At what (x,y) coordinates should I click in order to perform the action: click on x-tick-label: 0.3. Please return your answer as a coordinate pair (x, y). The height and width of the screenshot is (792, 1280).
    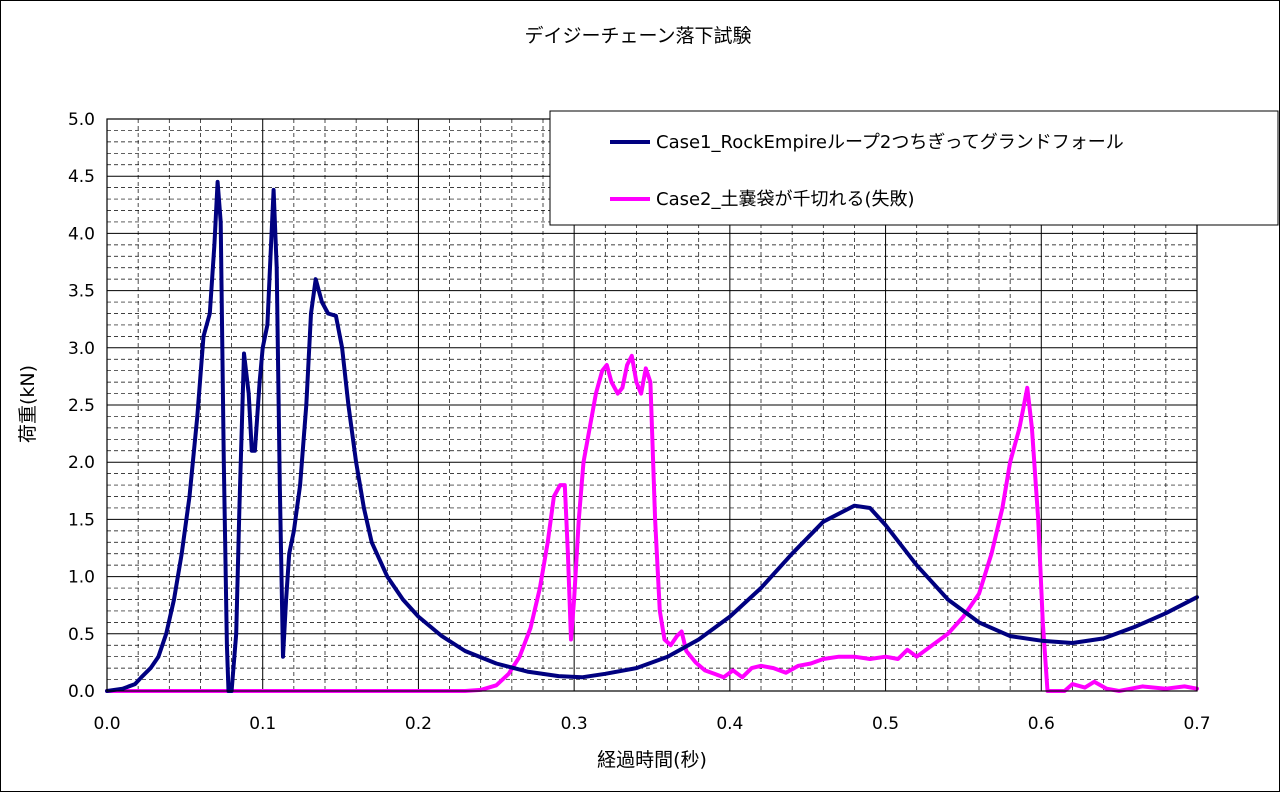
    Looking at the image, I should click on (574, 724).